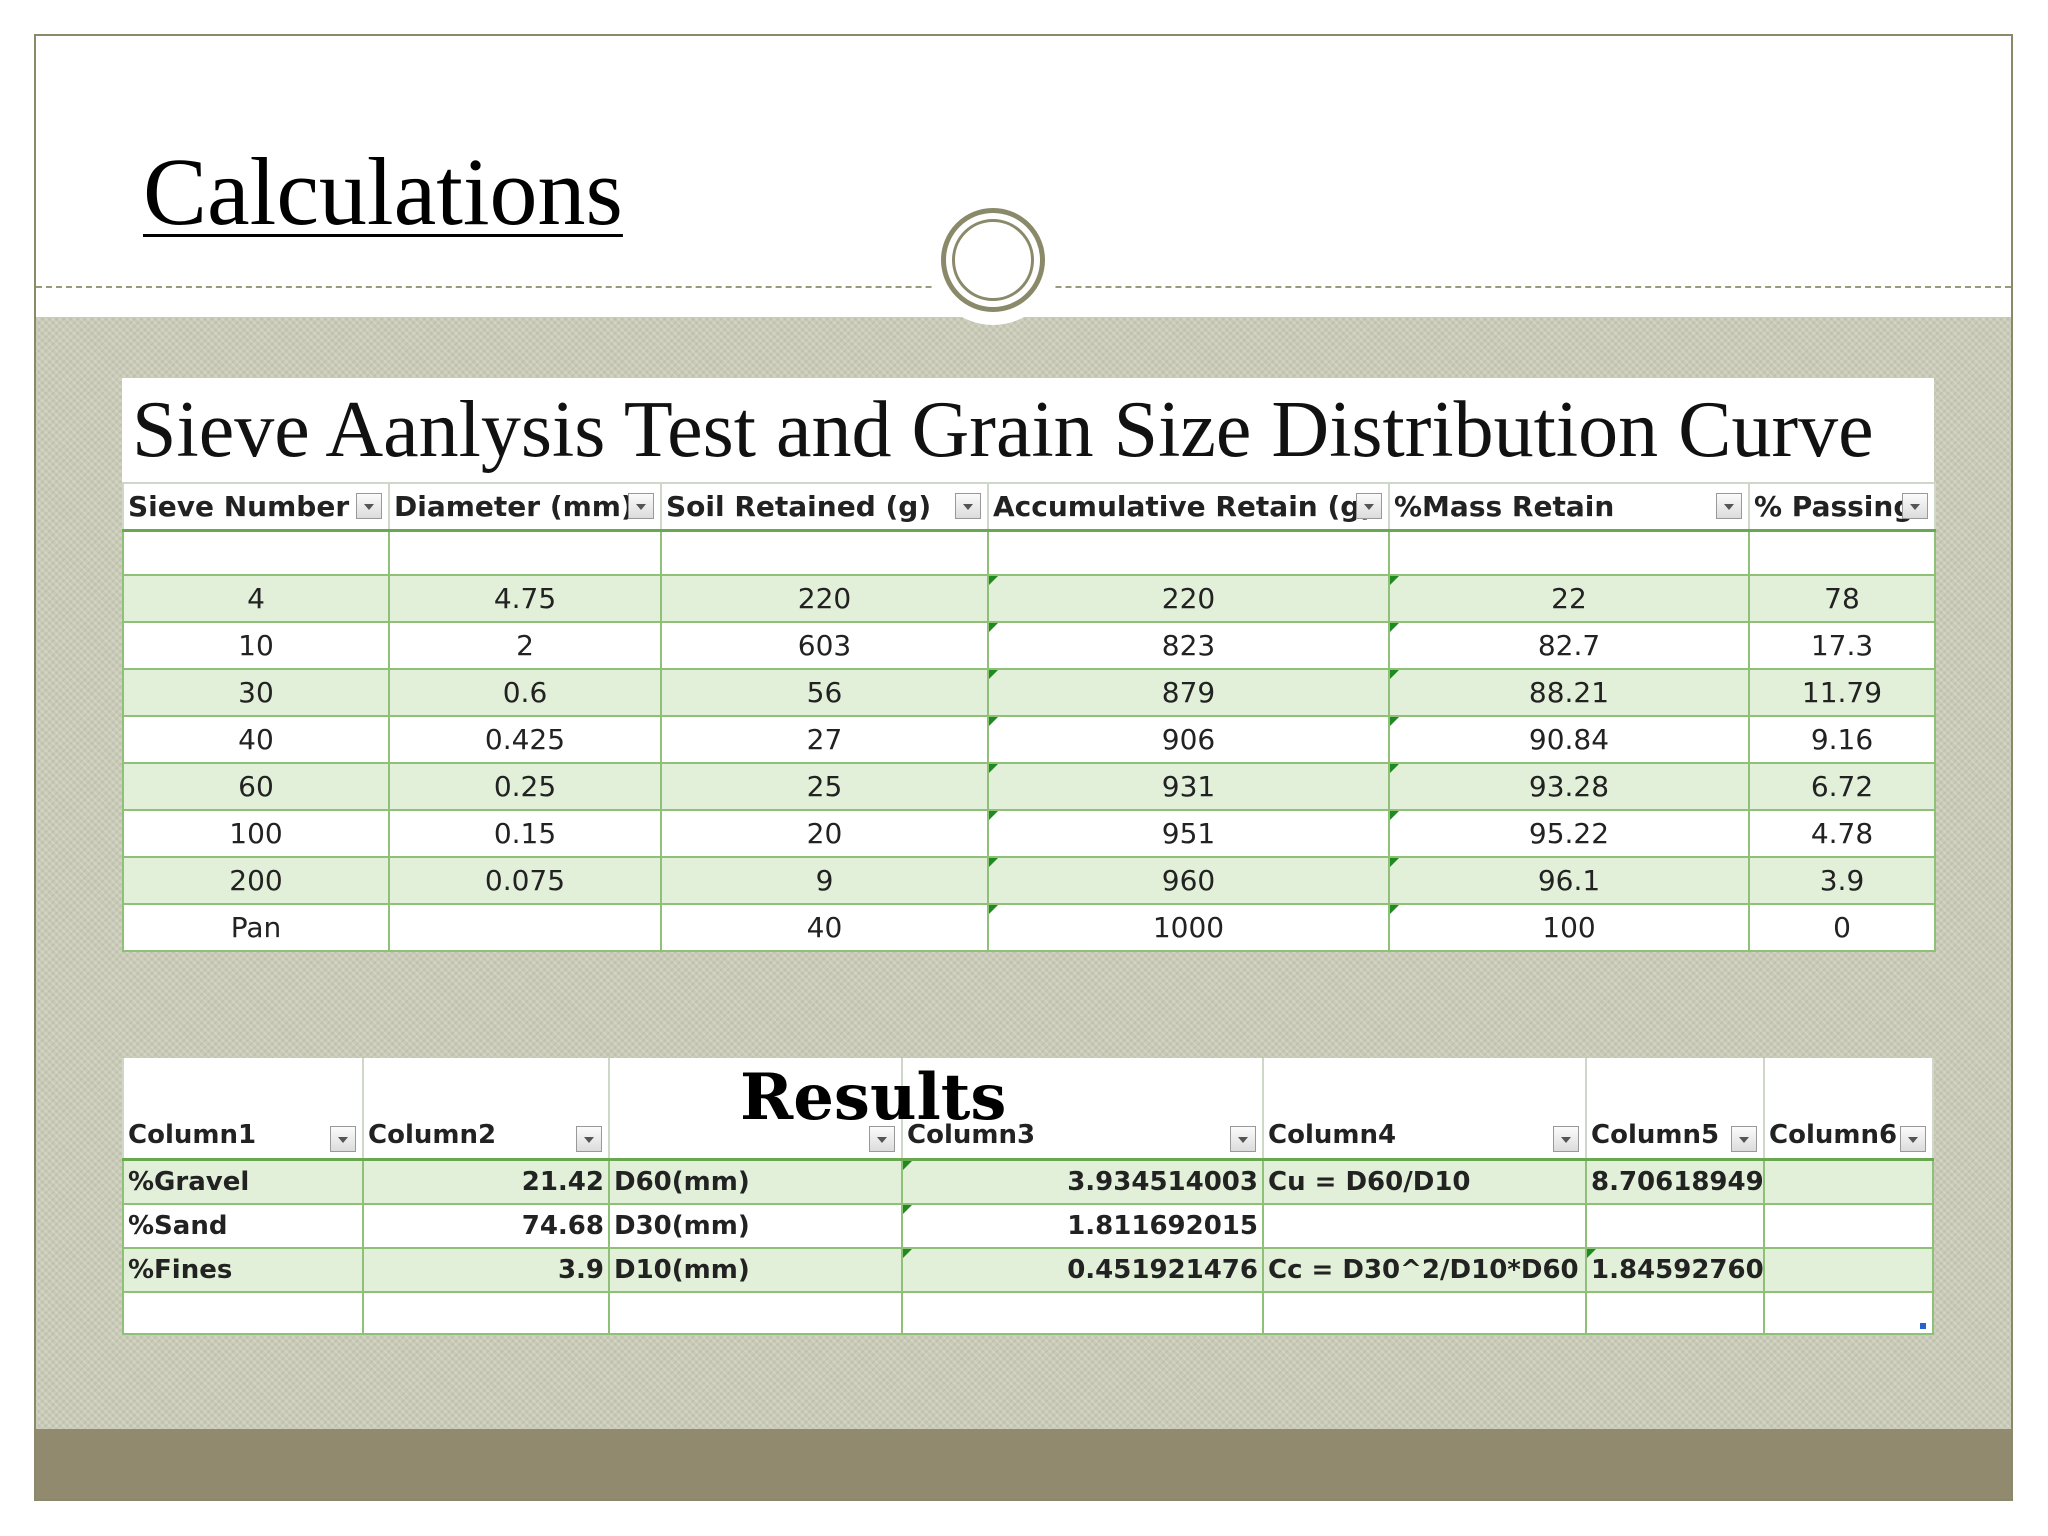  Describe the element at coordinates (486, 1181) in the screenshot. I see `table-cell: 21.42` at that location.